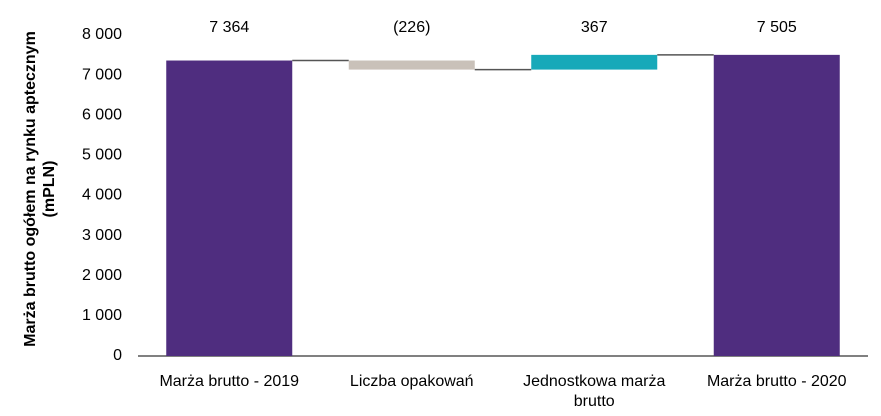 This screenshot has width=881, height=416. I want to click on x-tick-label: Jednostkowa marża brutto, so click(594, 391).